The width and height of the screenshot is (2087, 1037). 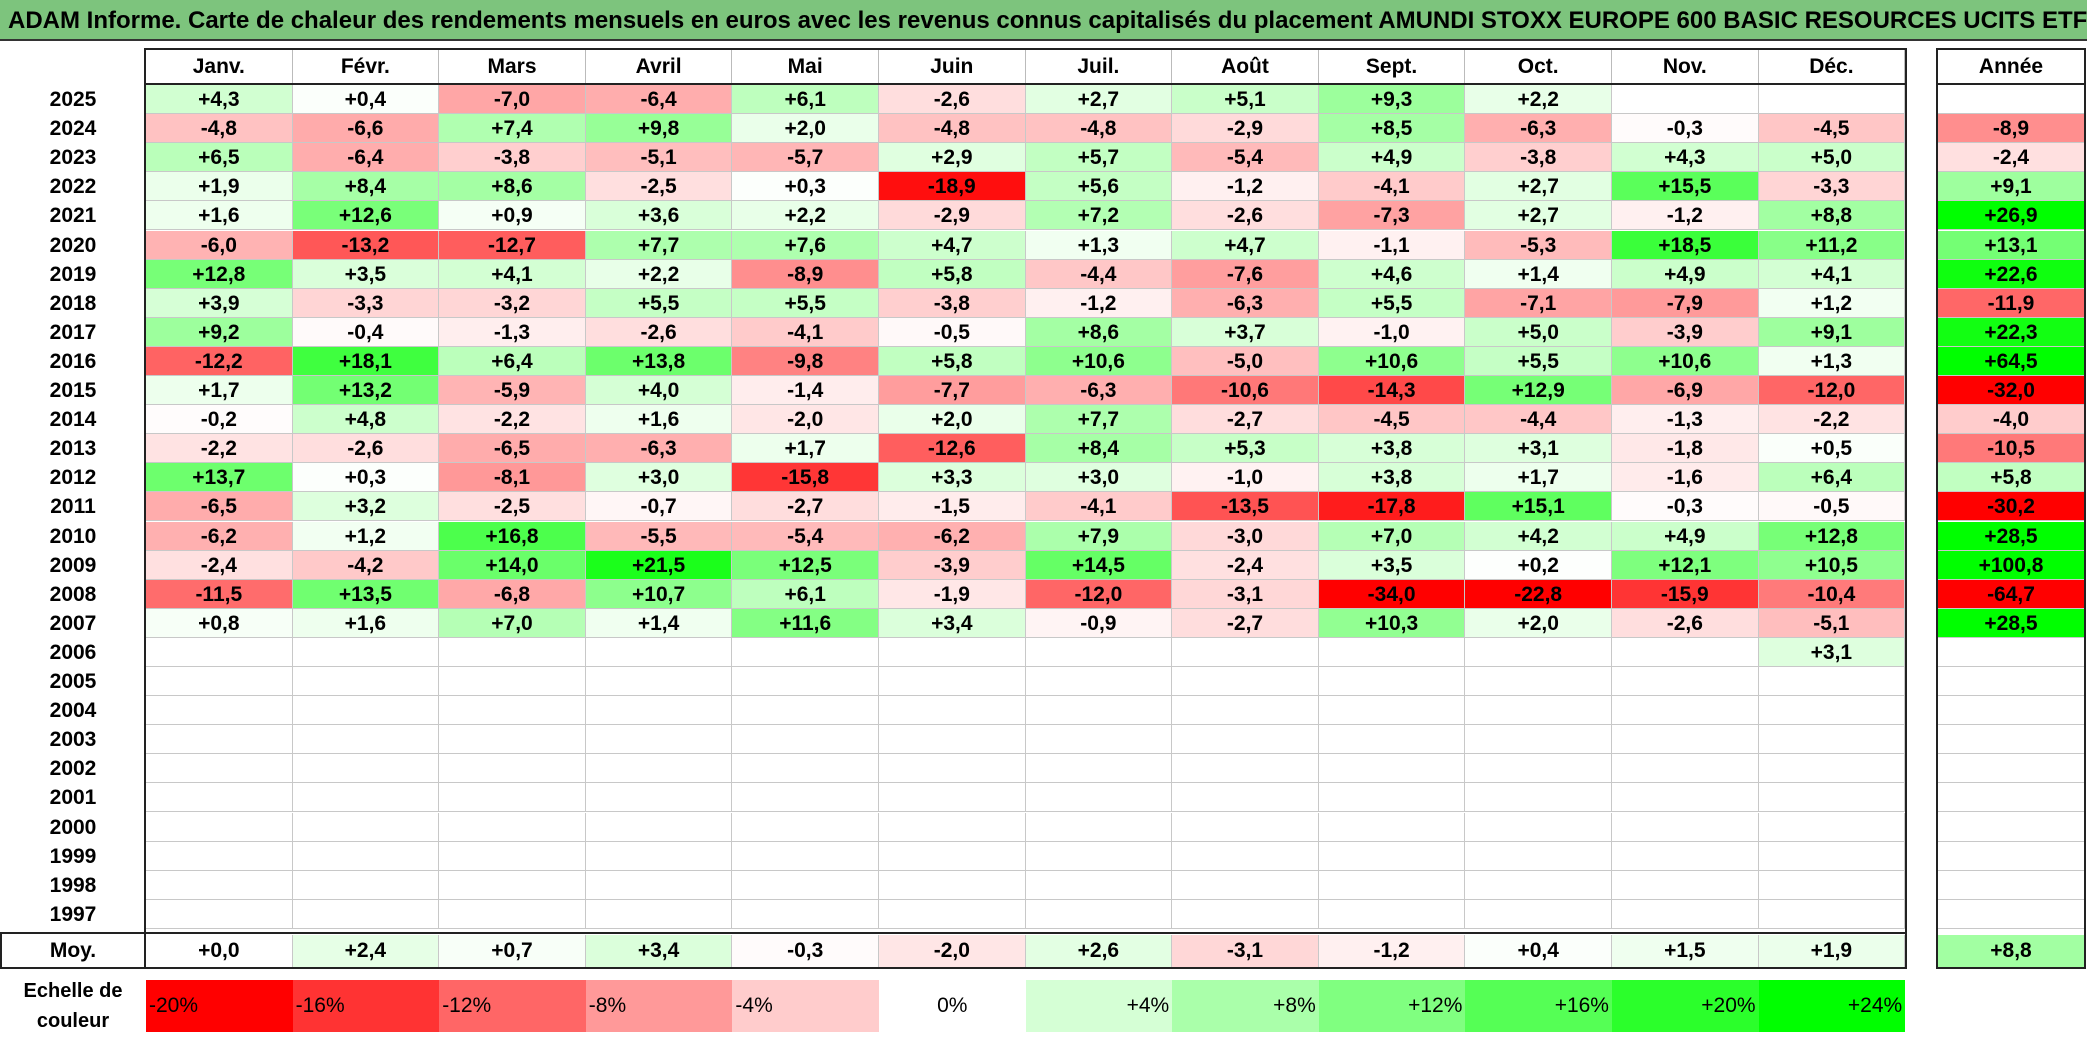 What do you see at coordinates (366, 507) in the screenshot?
I see `heatmap-cell: +3,2` at bounding box center [366, 507].